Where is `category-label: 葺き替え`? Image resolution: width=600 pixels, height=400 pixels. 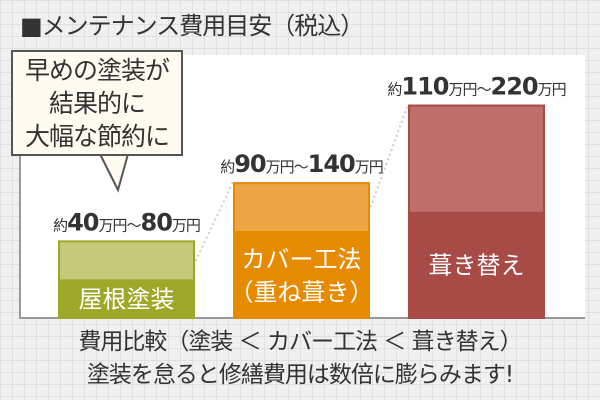
category-label: 葺き替え is located at coordinates (477, 266).